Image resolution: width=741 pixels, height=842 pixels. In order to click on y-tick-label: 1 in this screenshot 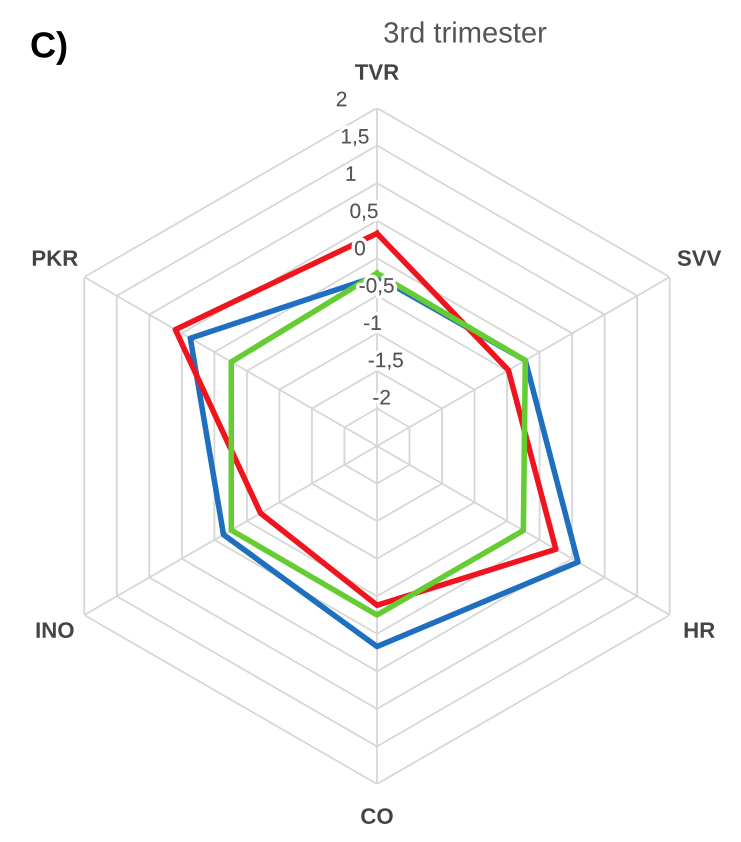, I will do `click(351, 173)`.